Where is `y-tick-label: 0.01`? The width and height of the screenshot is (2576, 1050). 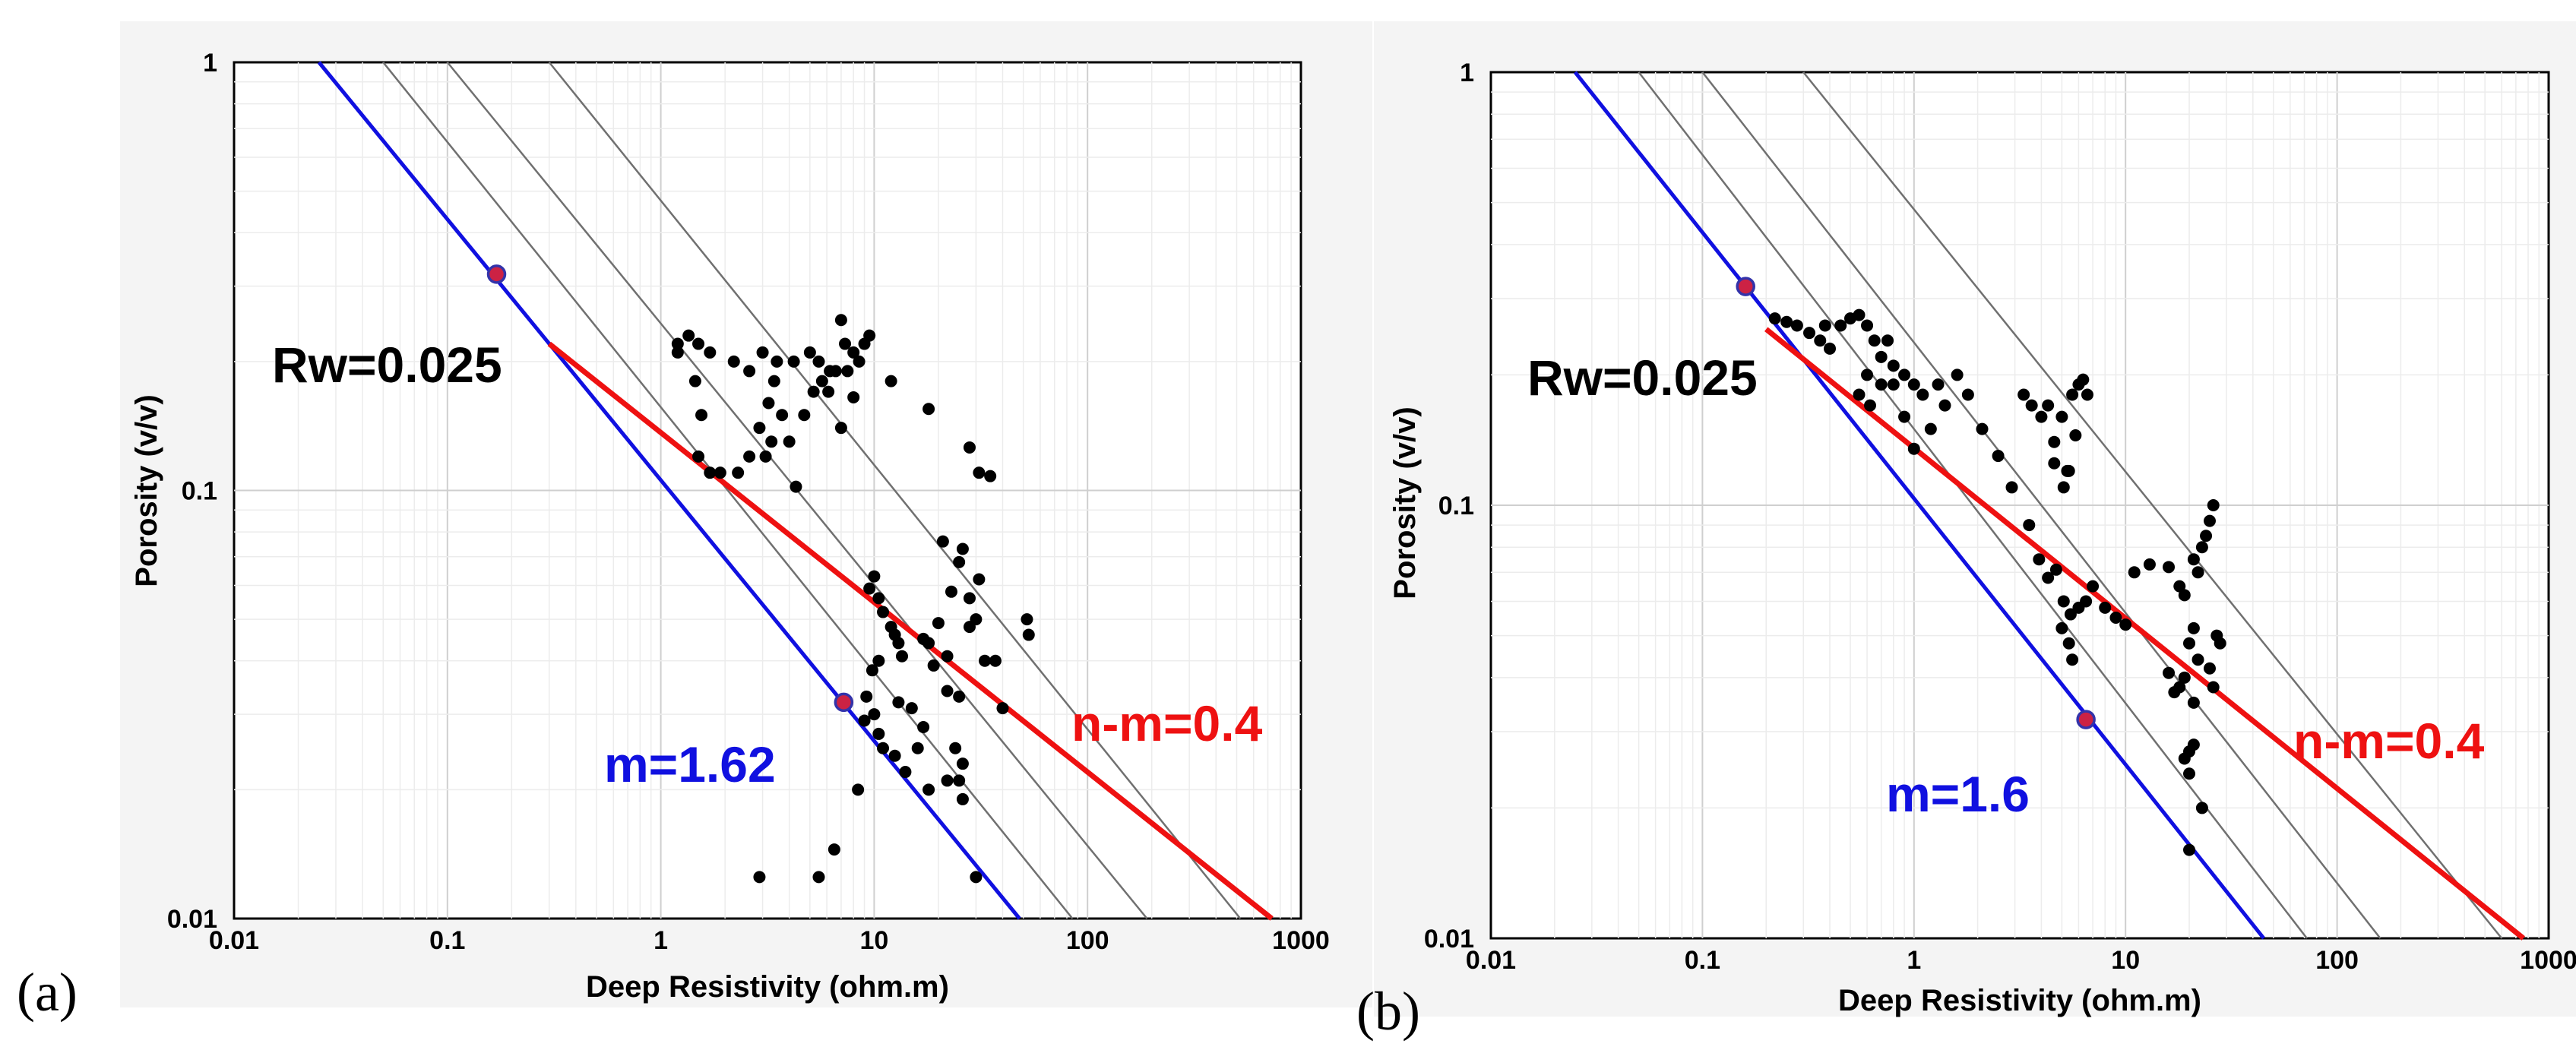
y-tick-label: 0.01 is located at coordinates (1449, 939).